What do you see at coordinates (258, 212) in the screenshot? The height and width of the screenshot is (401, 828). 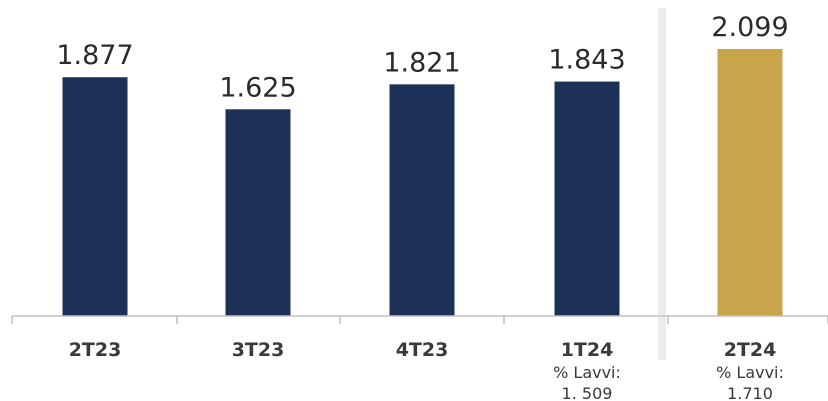 I see `bar-3T23` at bounding box center [258, 212].